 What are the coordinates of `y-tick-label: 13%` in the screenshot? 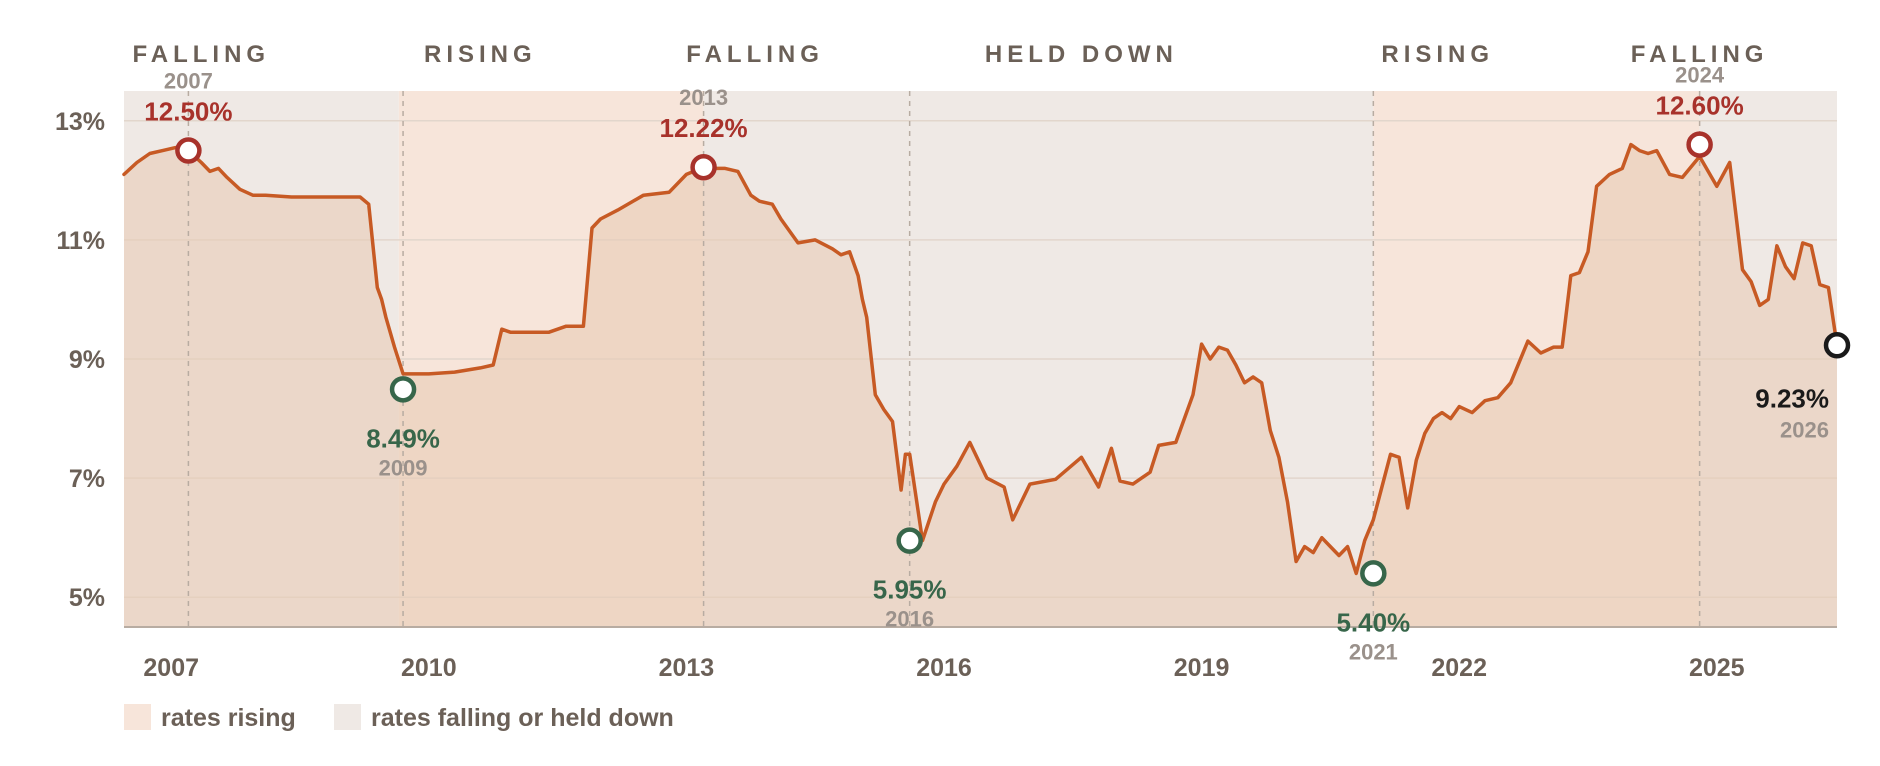 It's located at (80, 122).